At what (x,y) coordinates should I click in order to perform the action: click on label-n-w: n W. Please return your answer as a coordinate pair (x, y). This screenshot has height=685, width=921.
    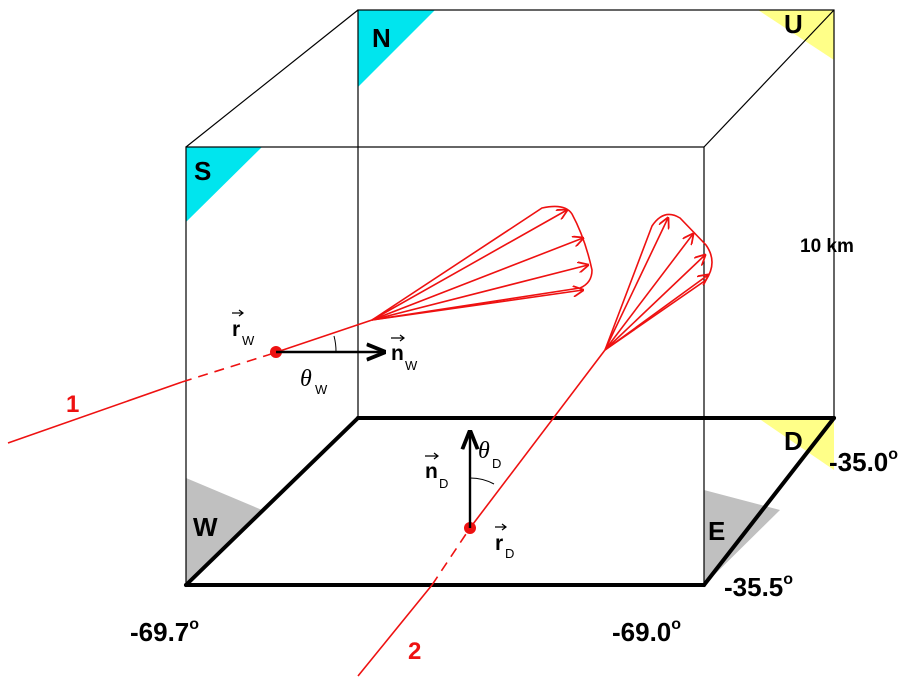
    Looking at the image, I should click on (404, 353).